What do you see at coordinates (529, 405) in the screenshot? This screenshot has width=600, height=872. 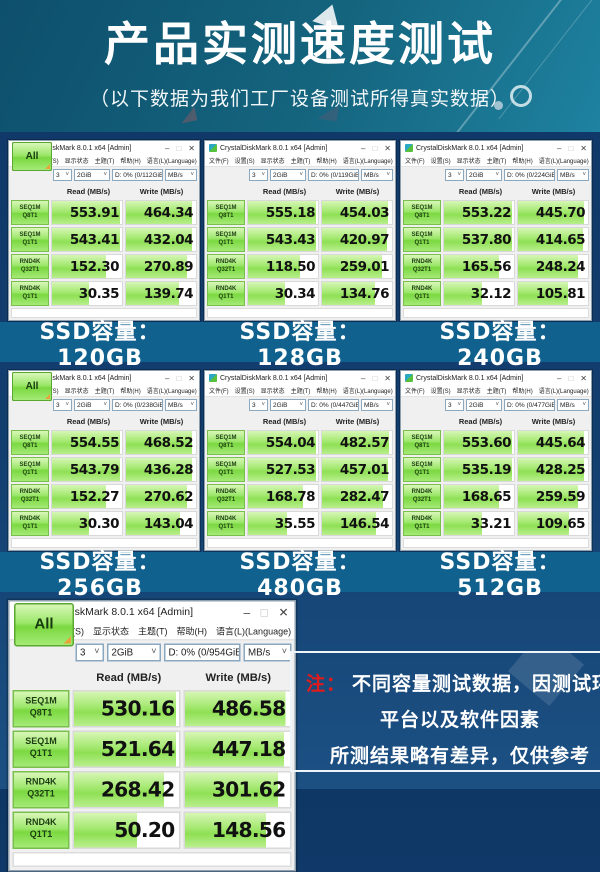 I see `target-drive-select: D: 0% (0/477GiB) ˅` at bounding box center [529, 405].